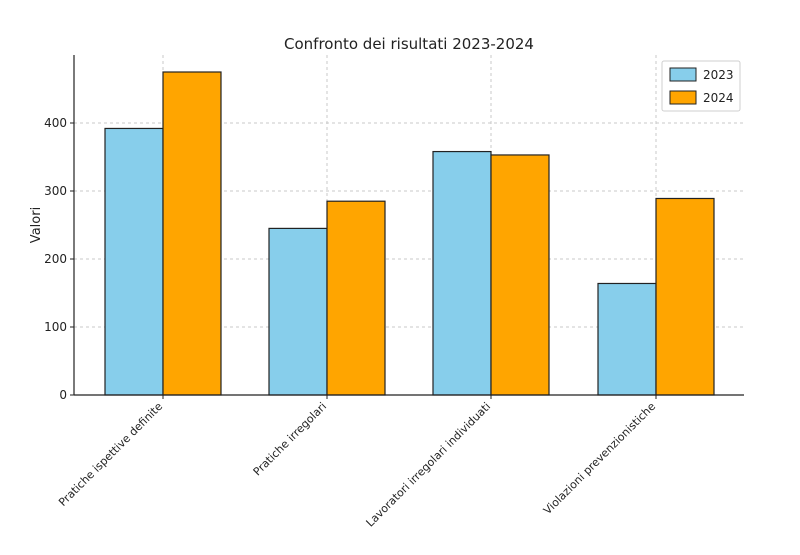 The width and height of the screenshot is (800, 555). I want to click on legend-label-2024: 2024, so click(718, 98).